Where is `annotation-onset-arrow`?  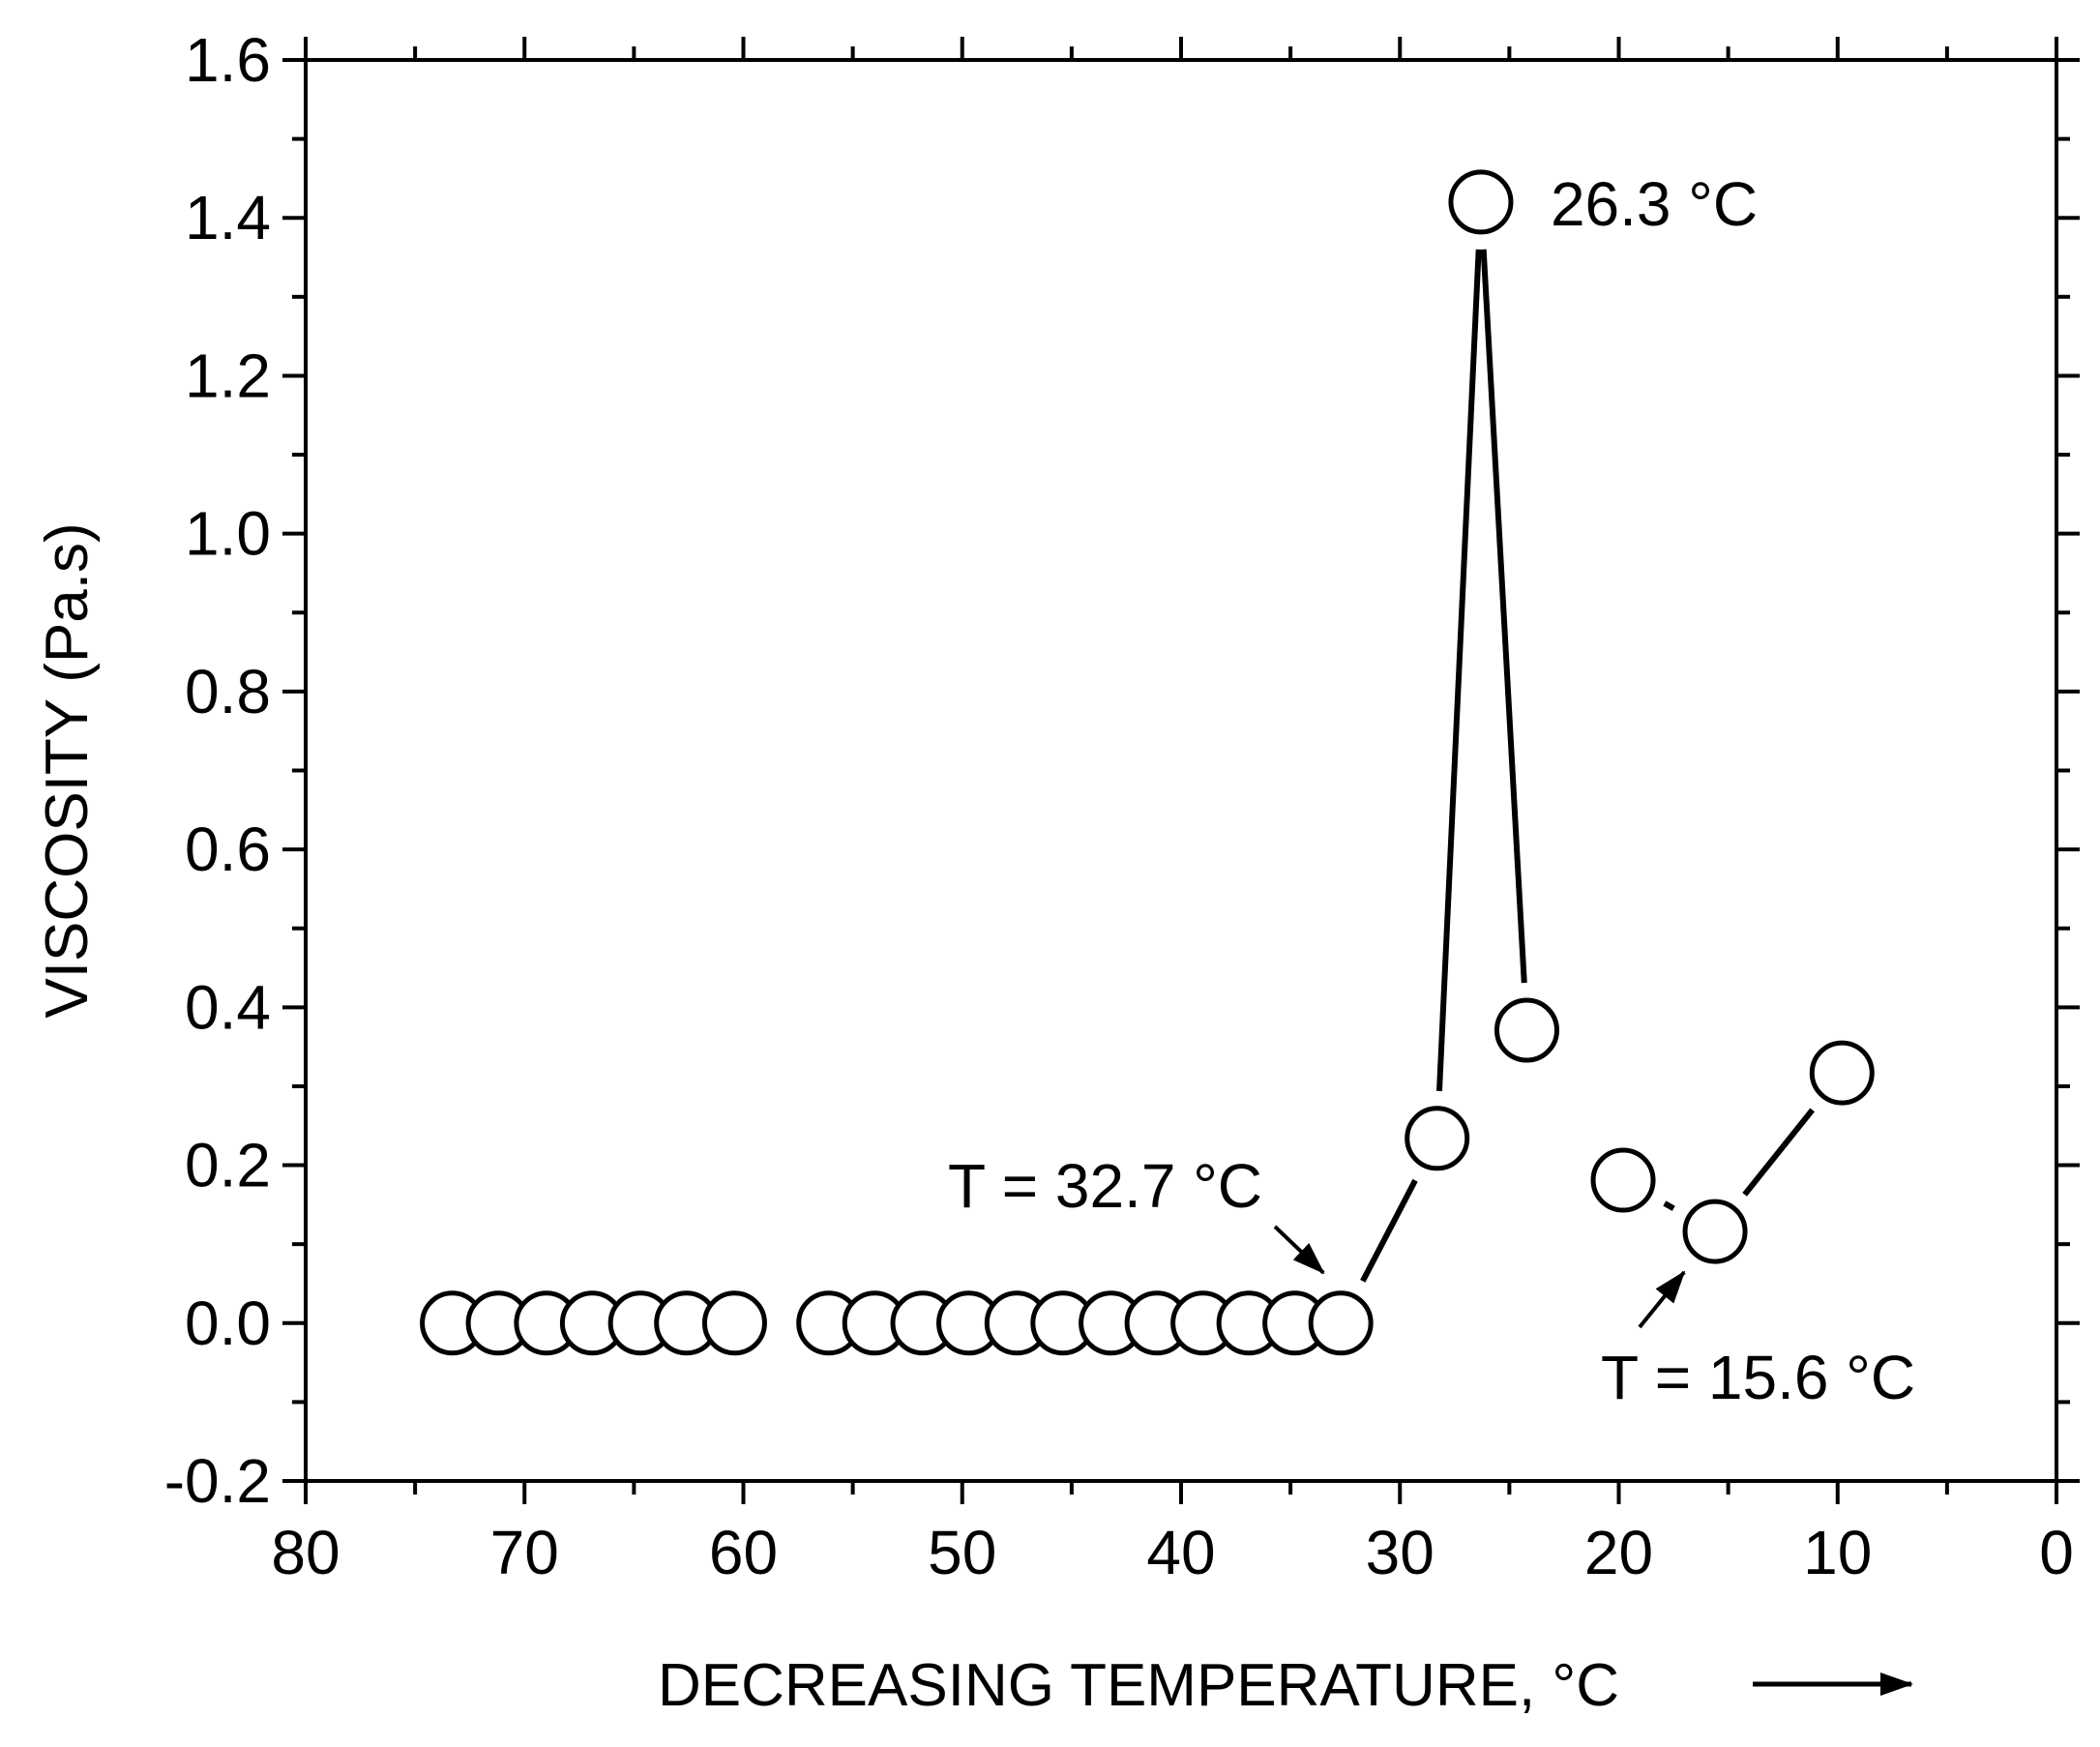 annotation-onset-arrow is located at coordinates (1299, 1250).